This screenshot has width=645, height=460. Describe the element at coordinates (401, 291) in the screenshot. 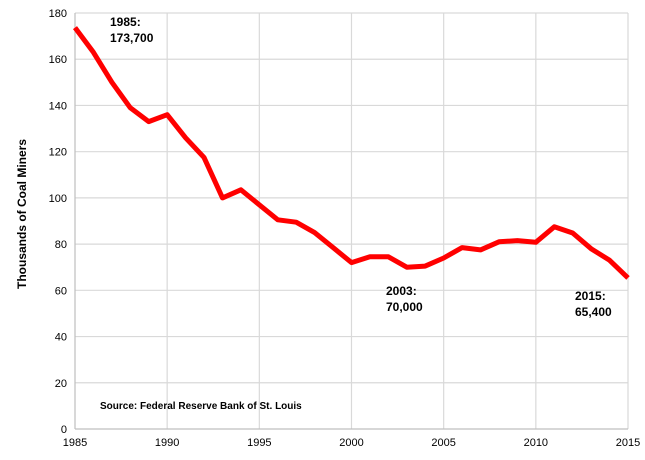

I see `annotation-2003-label: 2003:` at that location.